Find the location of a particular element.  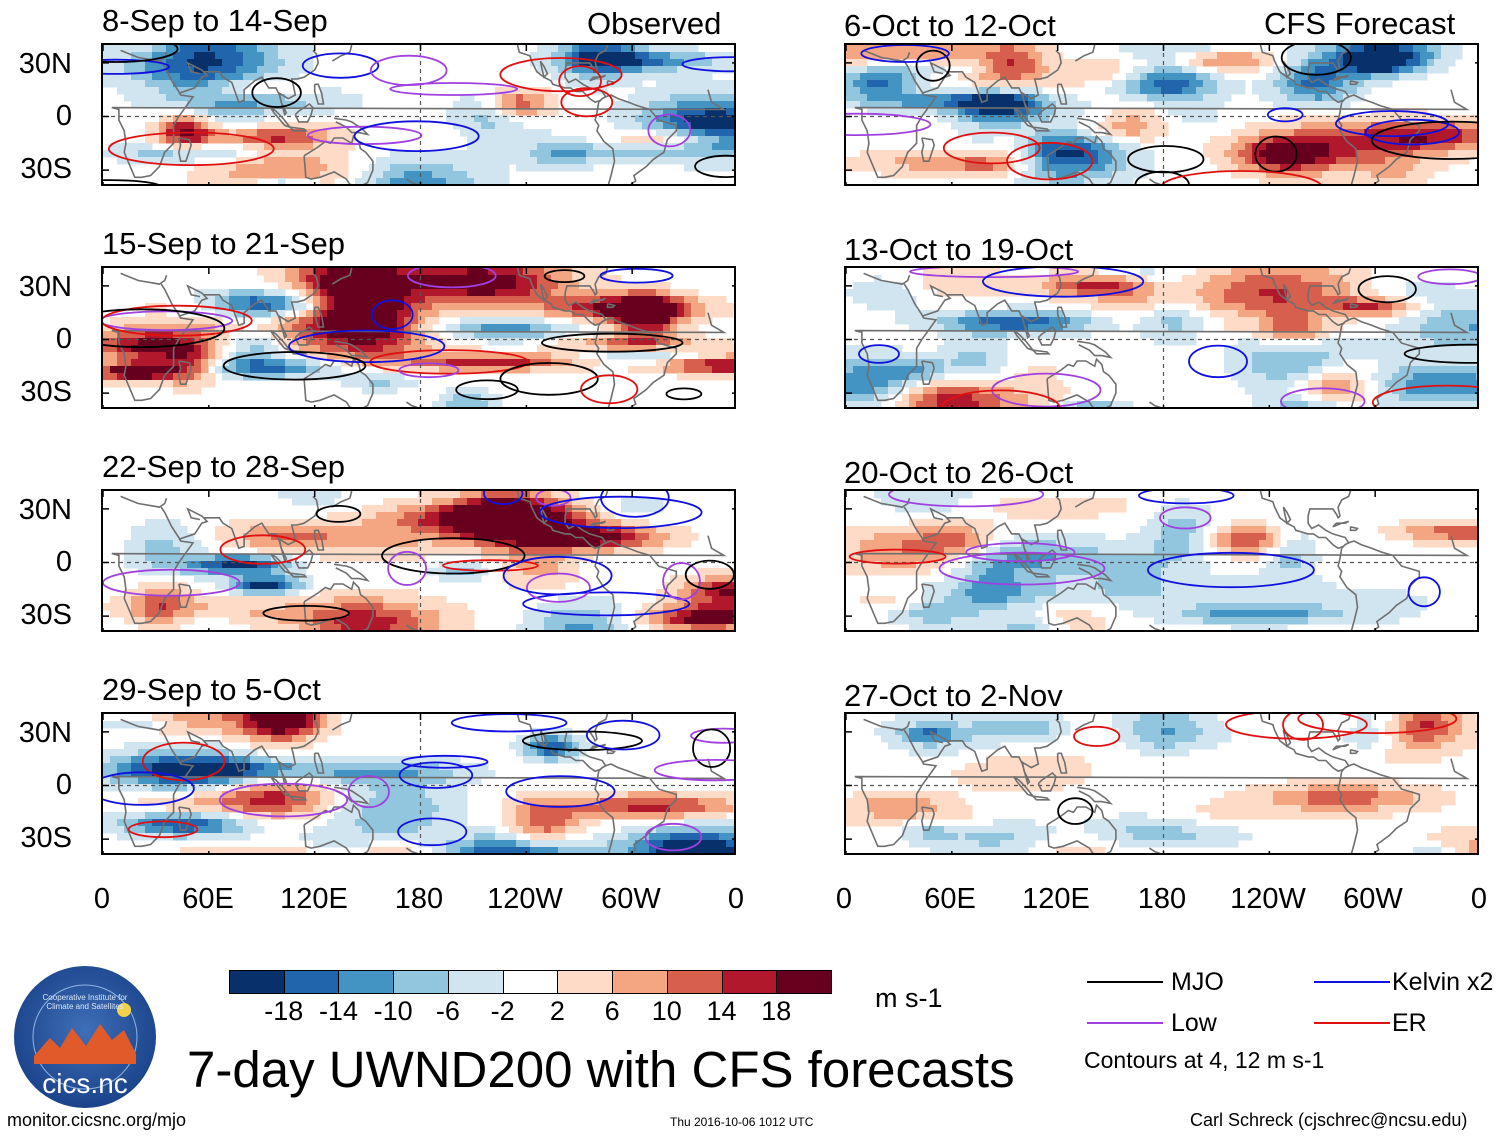

footer-url: monitor.cicsnc.org/mjo is located at coordinates (97, 1120).